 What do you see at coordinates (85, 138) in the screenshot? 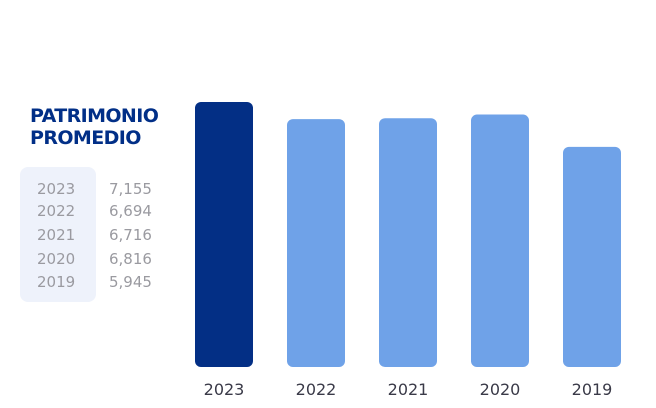
I see `chart-title-line-2: PROMEDIO` at bounding box center [85, 138].